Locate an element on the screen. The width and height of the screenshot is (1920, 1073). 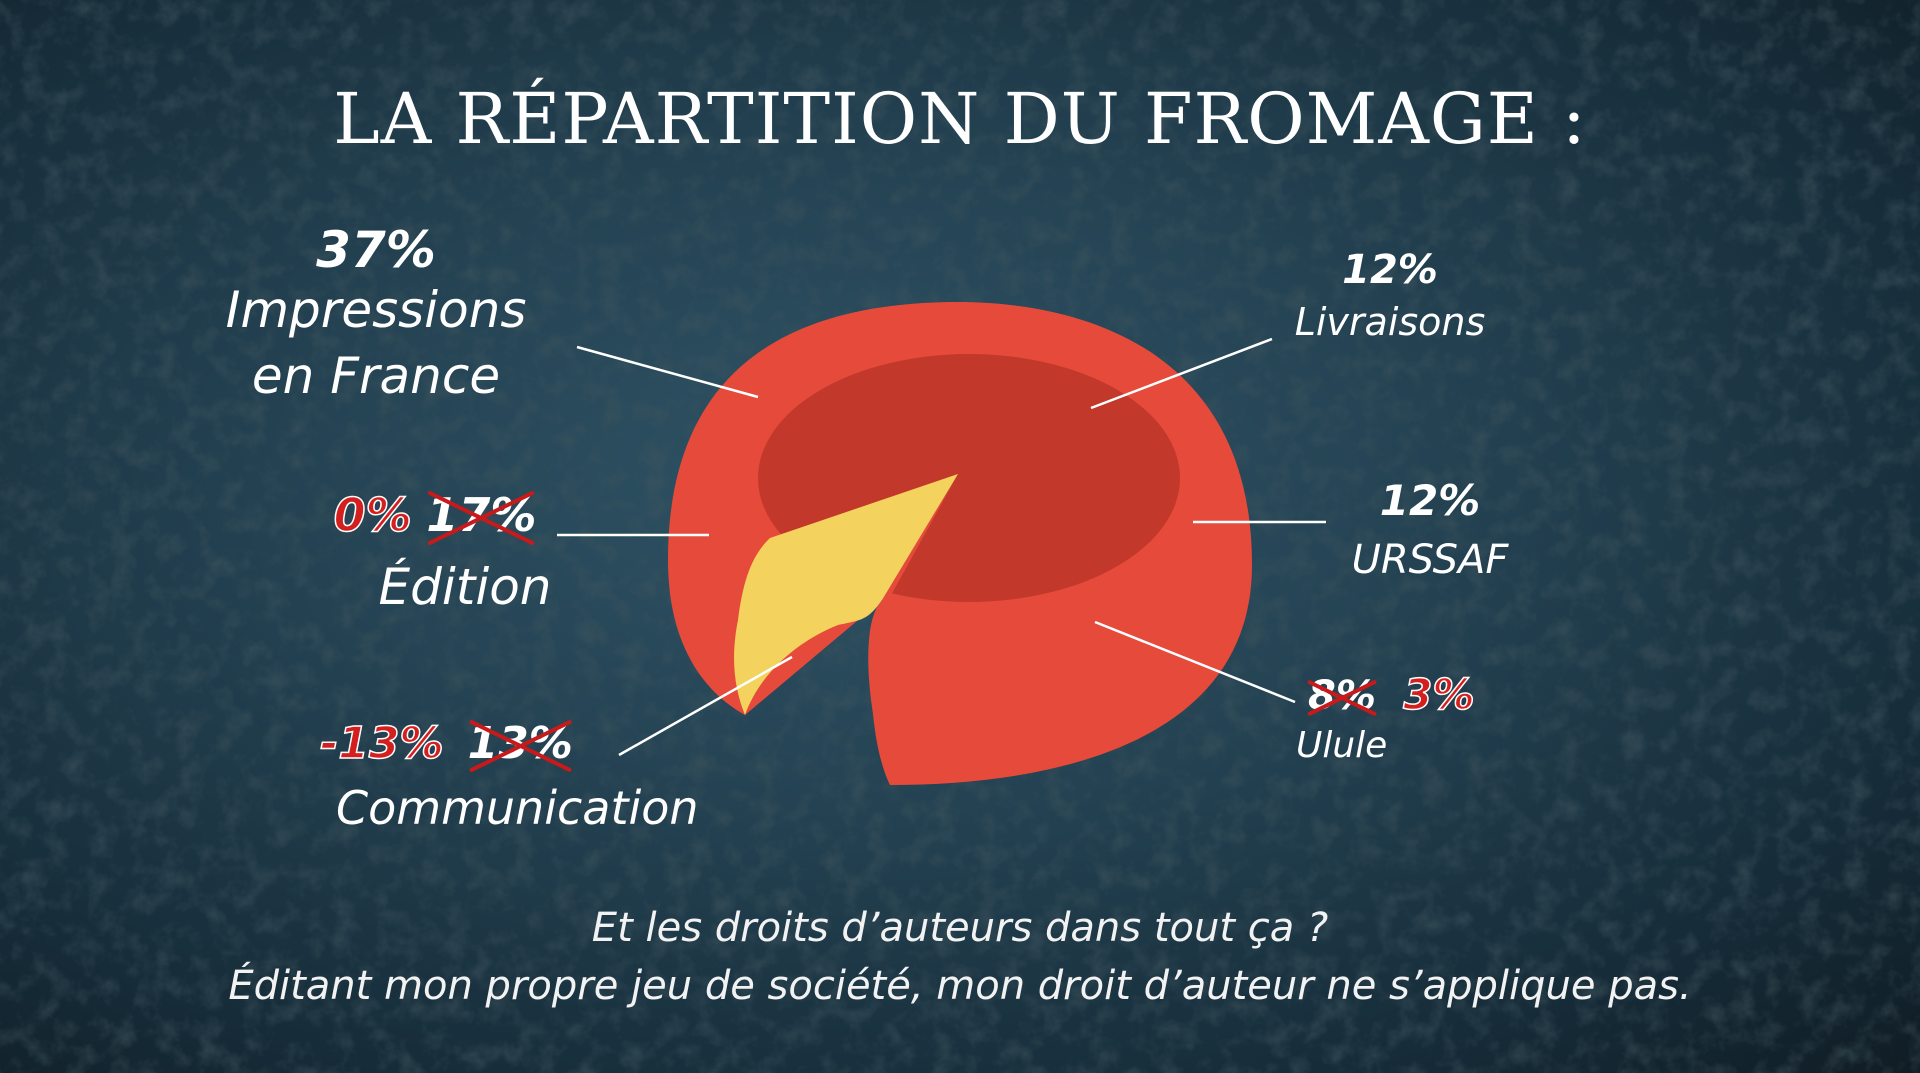
pct-edition-new: 0% is located at coordinates (373, 515).